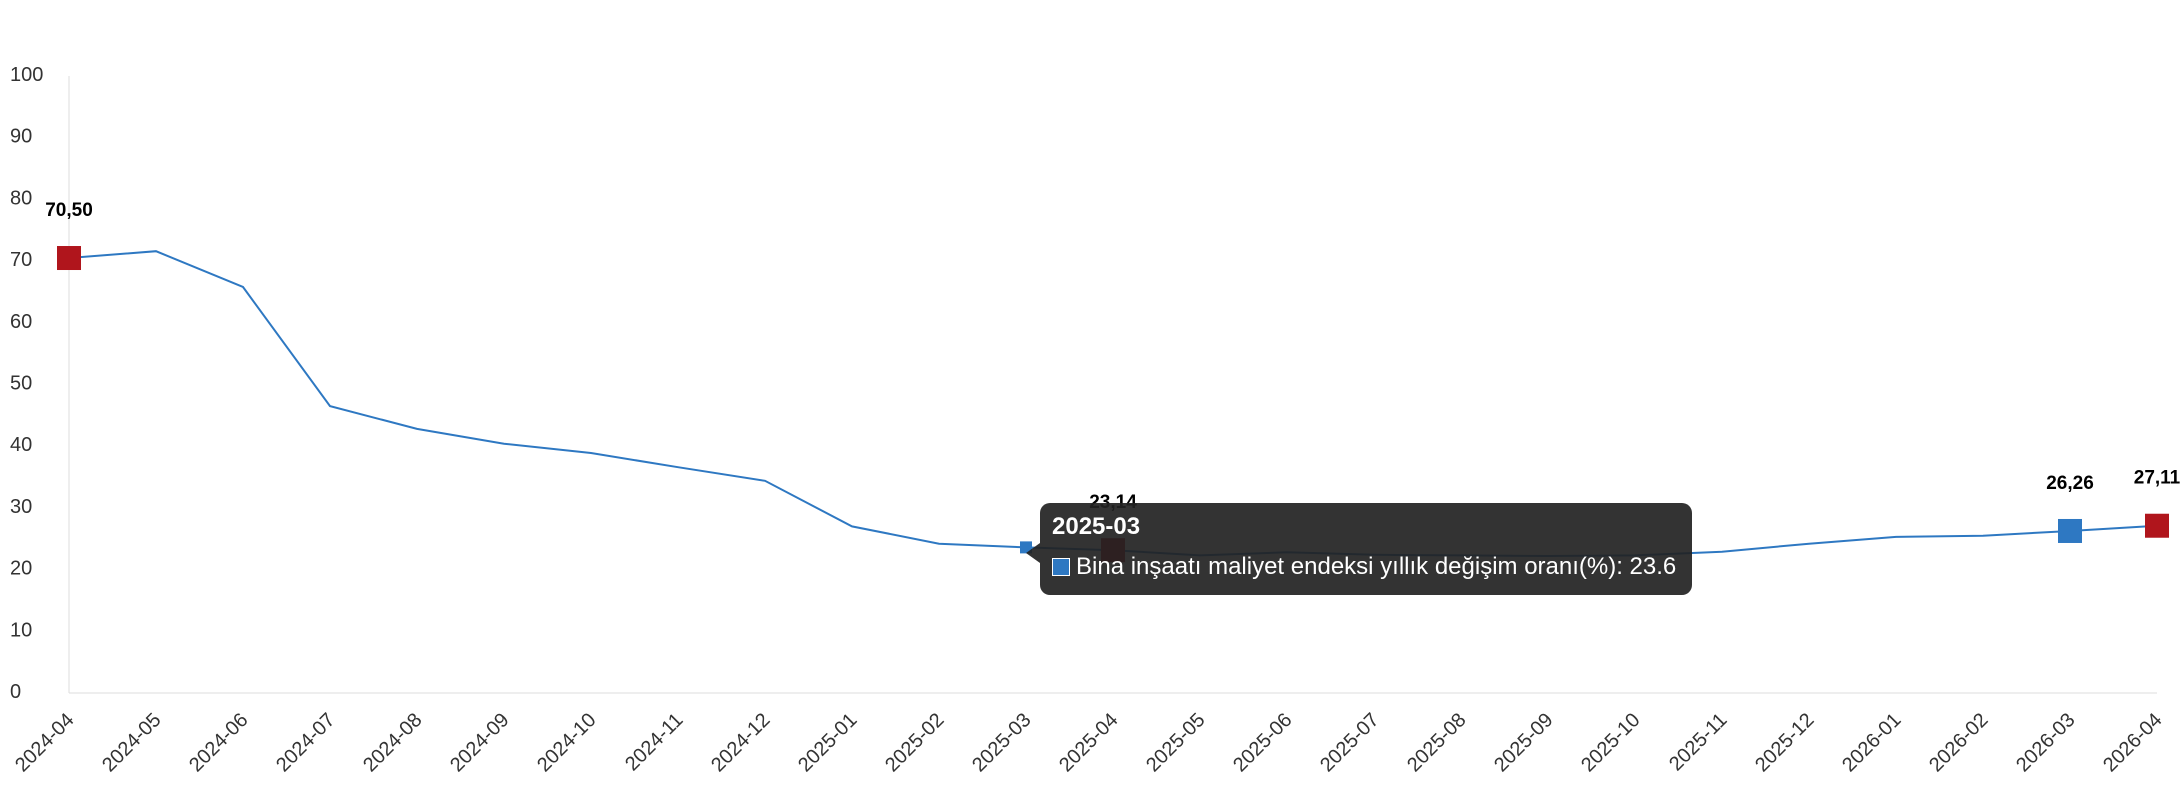 This screenshot has height=800, width=2181. What do you see at coordinates (1088, 742) in the screenshot?
I see `x-tick-label: 2025-04` at bounding box center [1088, 742].